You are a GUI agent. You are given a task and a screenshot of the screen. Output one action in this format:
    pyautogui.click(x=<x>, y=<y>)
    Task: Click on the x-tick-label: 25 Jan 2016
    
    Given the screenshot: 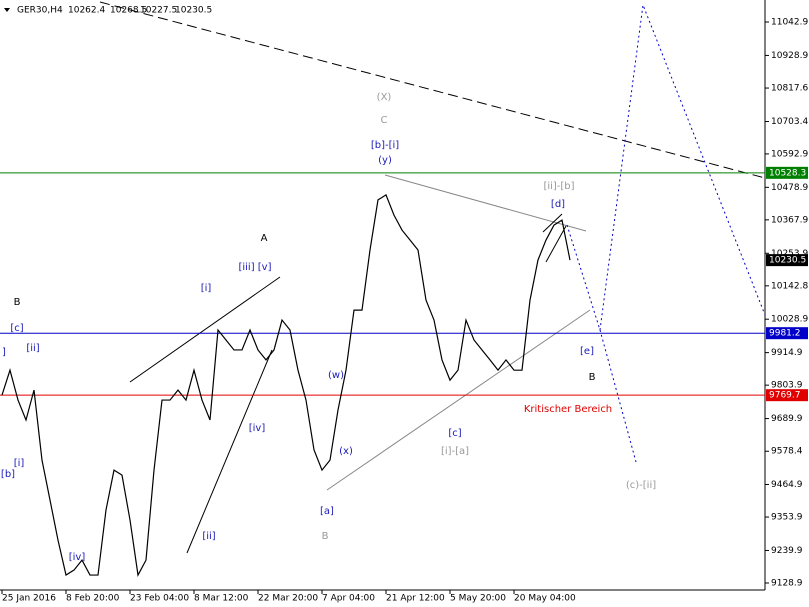 What is the action you would take?
    pyautogui.click(x=29, y=599)
    